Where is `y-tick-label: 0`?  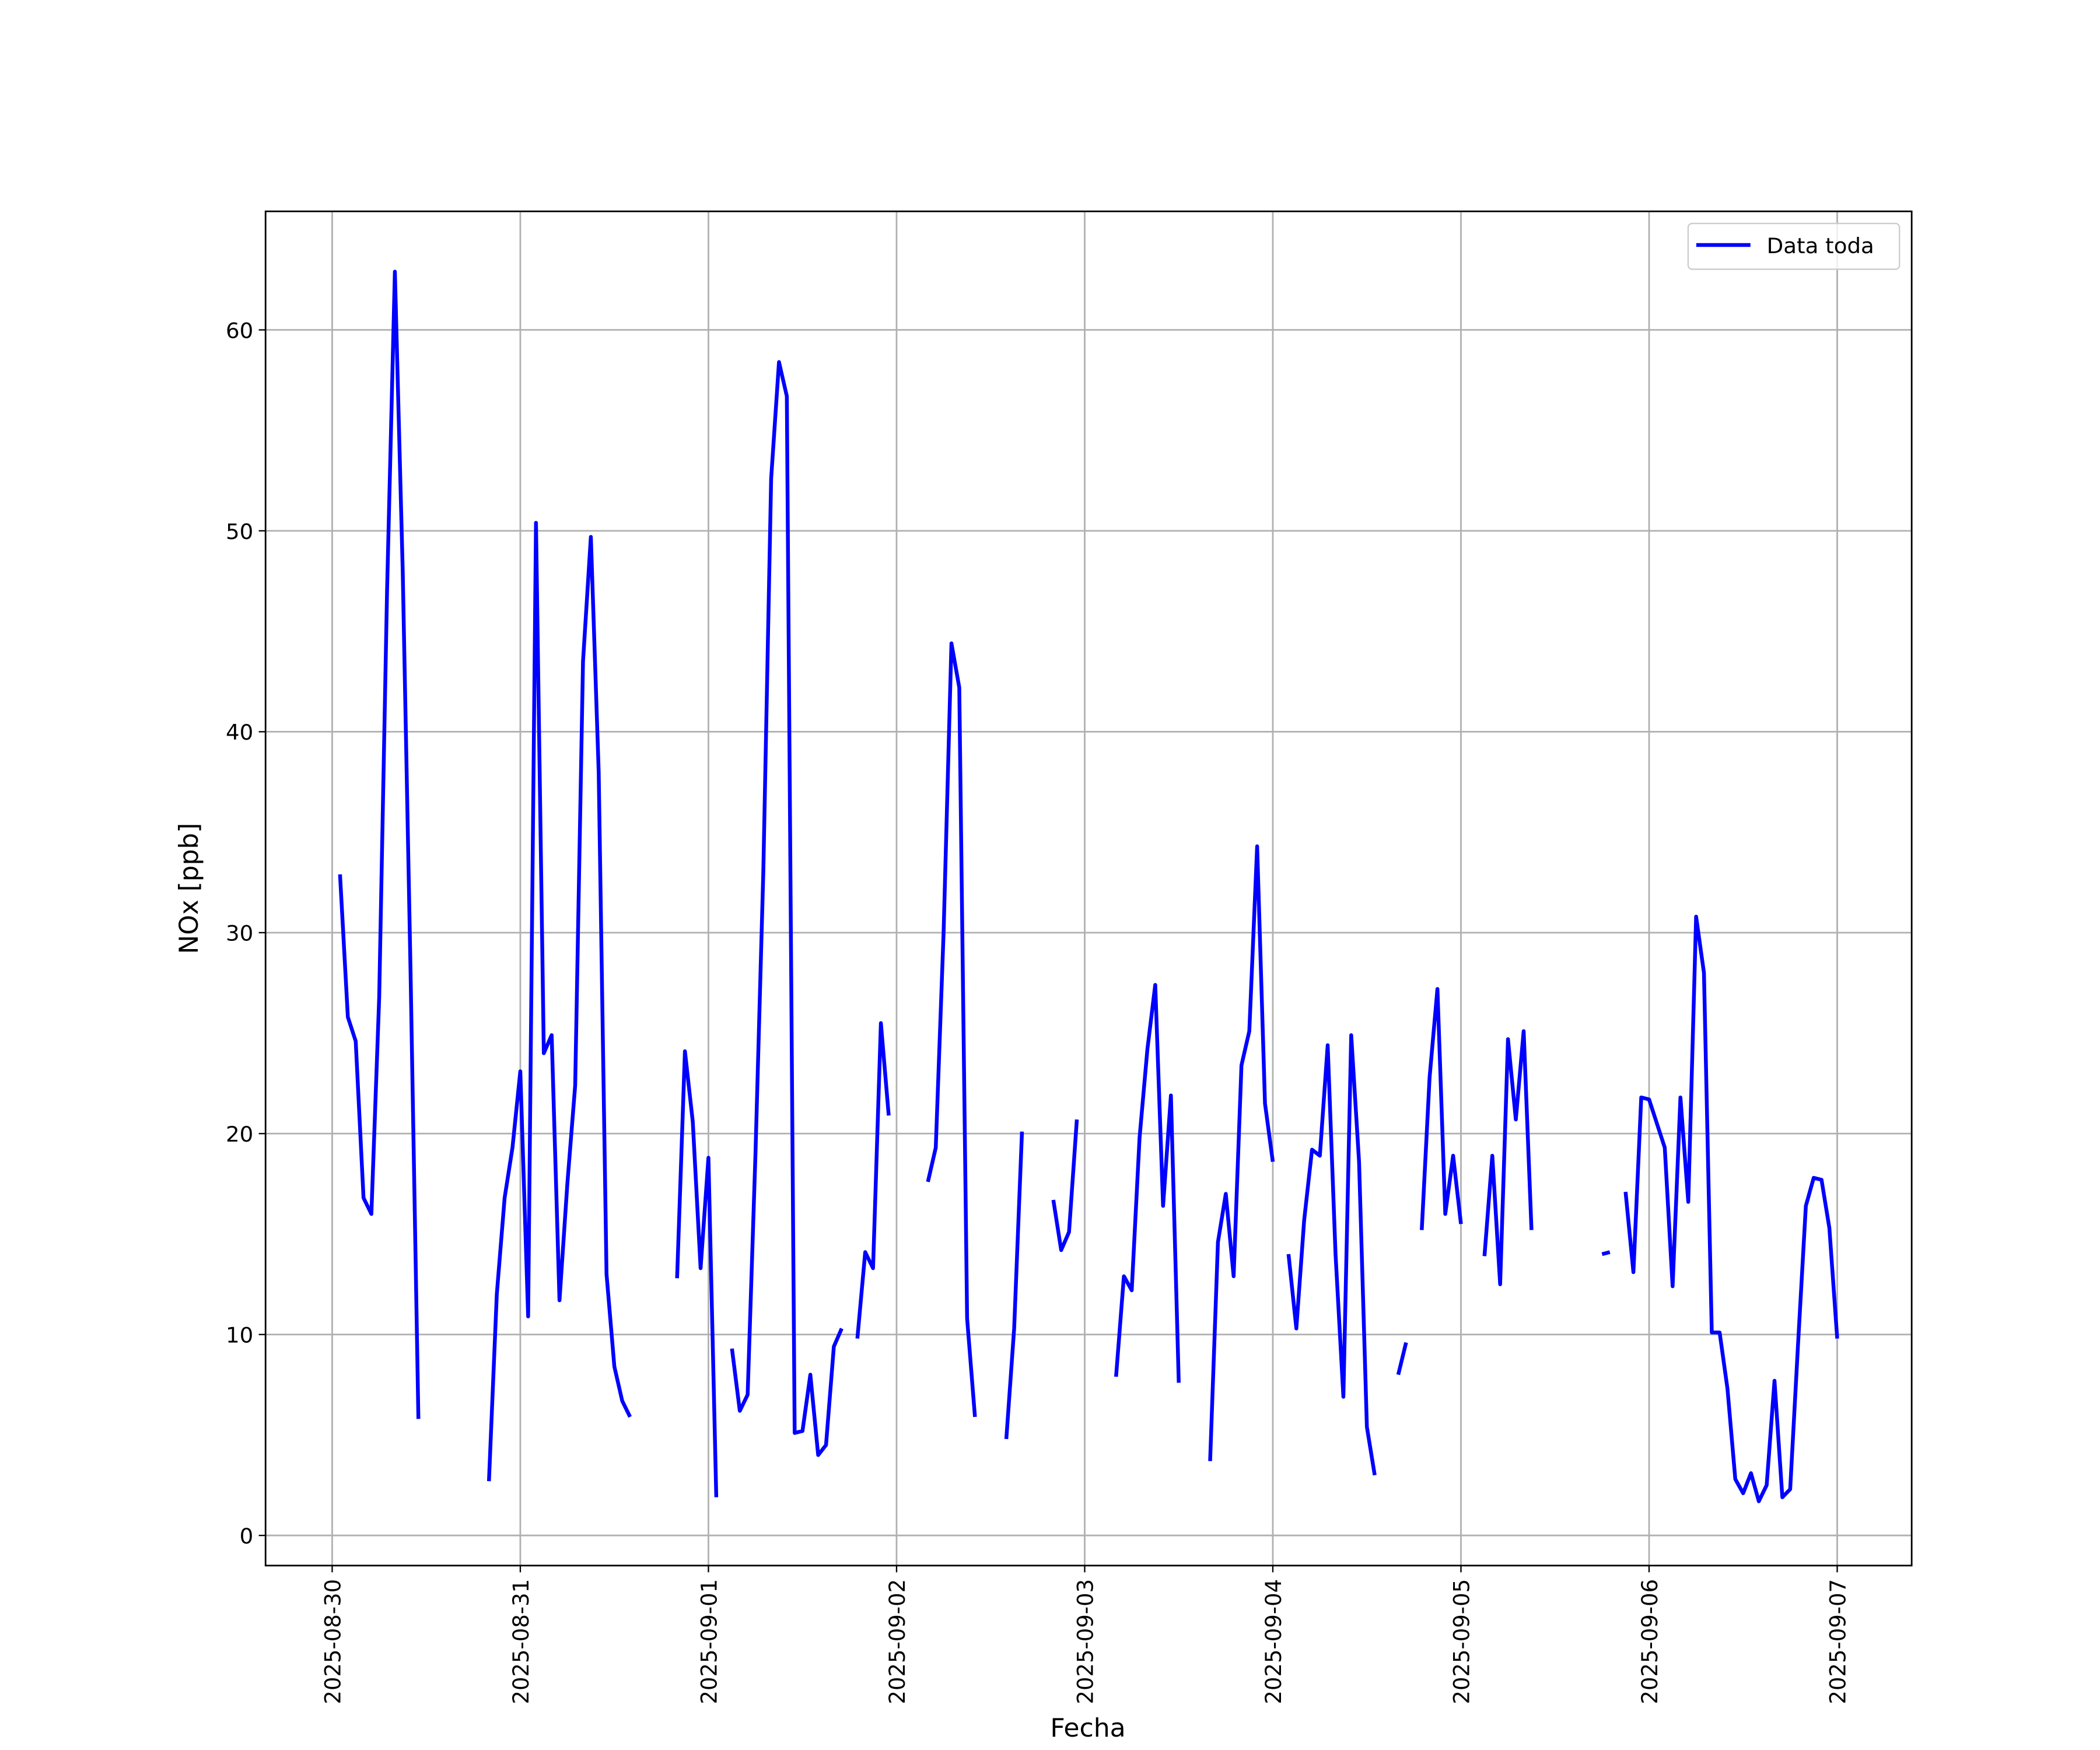 y-tick-label: 0 is located at coordinates (247, 1536).